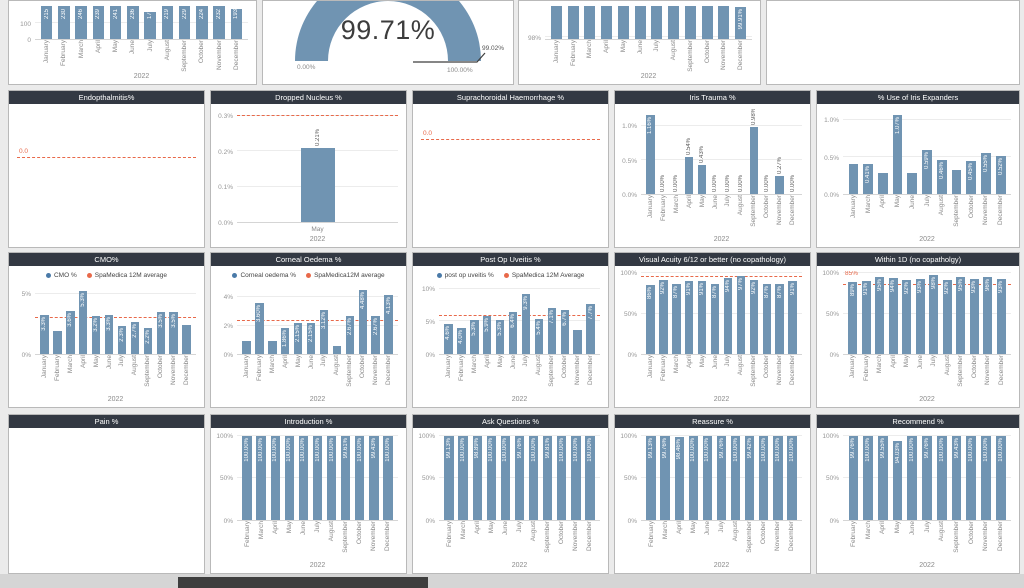 Image resolution: width=1024 pixels, height=588 pixels. I want to click on bar: 98.46%, so click(679, 478).